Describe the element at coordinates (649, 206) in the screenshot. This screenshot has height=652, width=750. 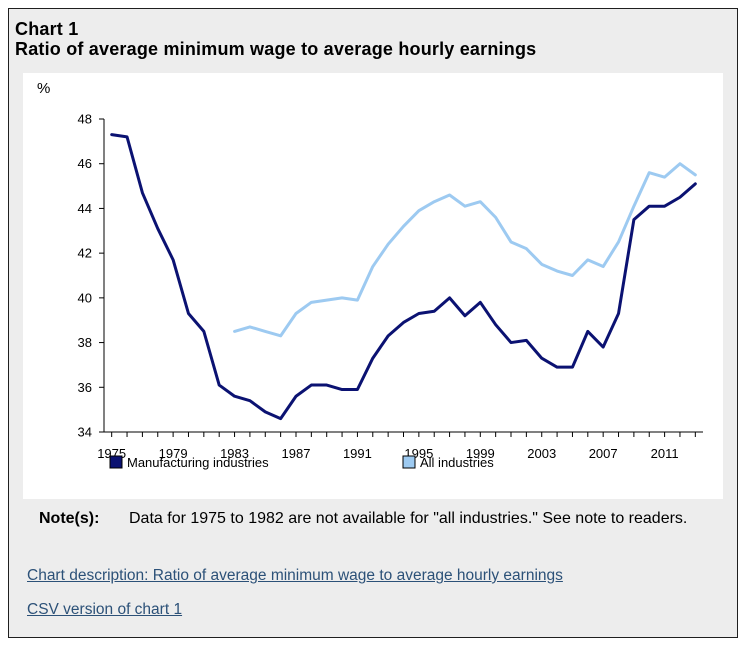
I see `data-point-manufacturing-2010` at that location.